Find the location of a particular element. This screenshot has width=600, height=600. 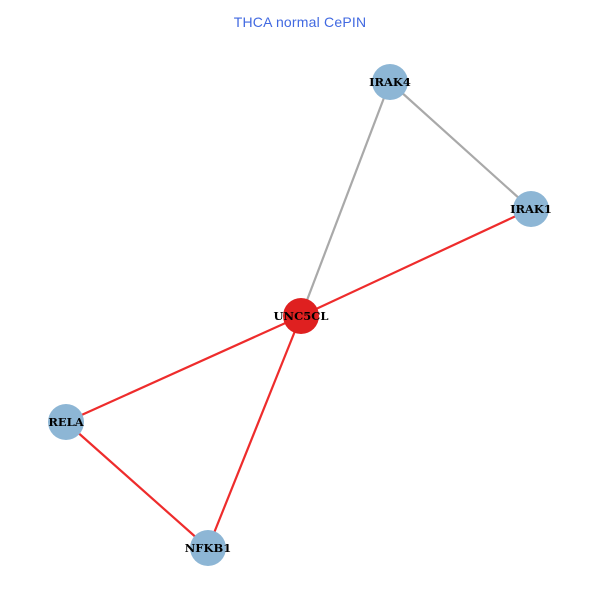

edge-UNC5CL-RELA is located at coordinates (183, 369).